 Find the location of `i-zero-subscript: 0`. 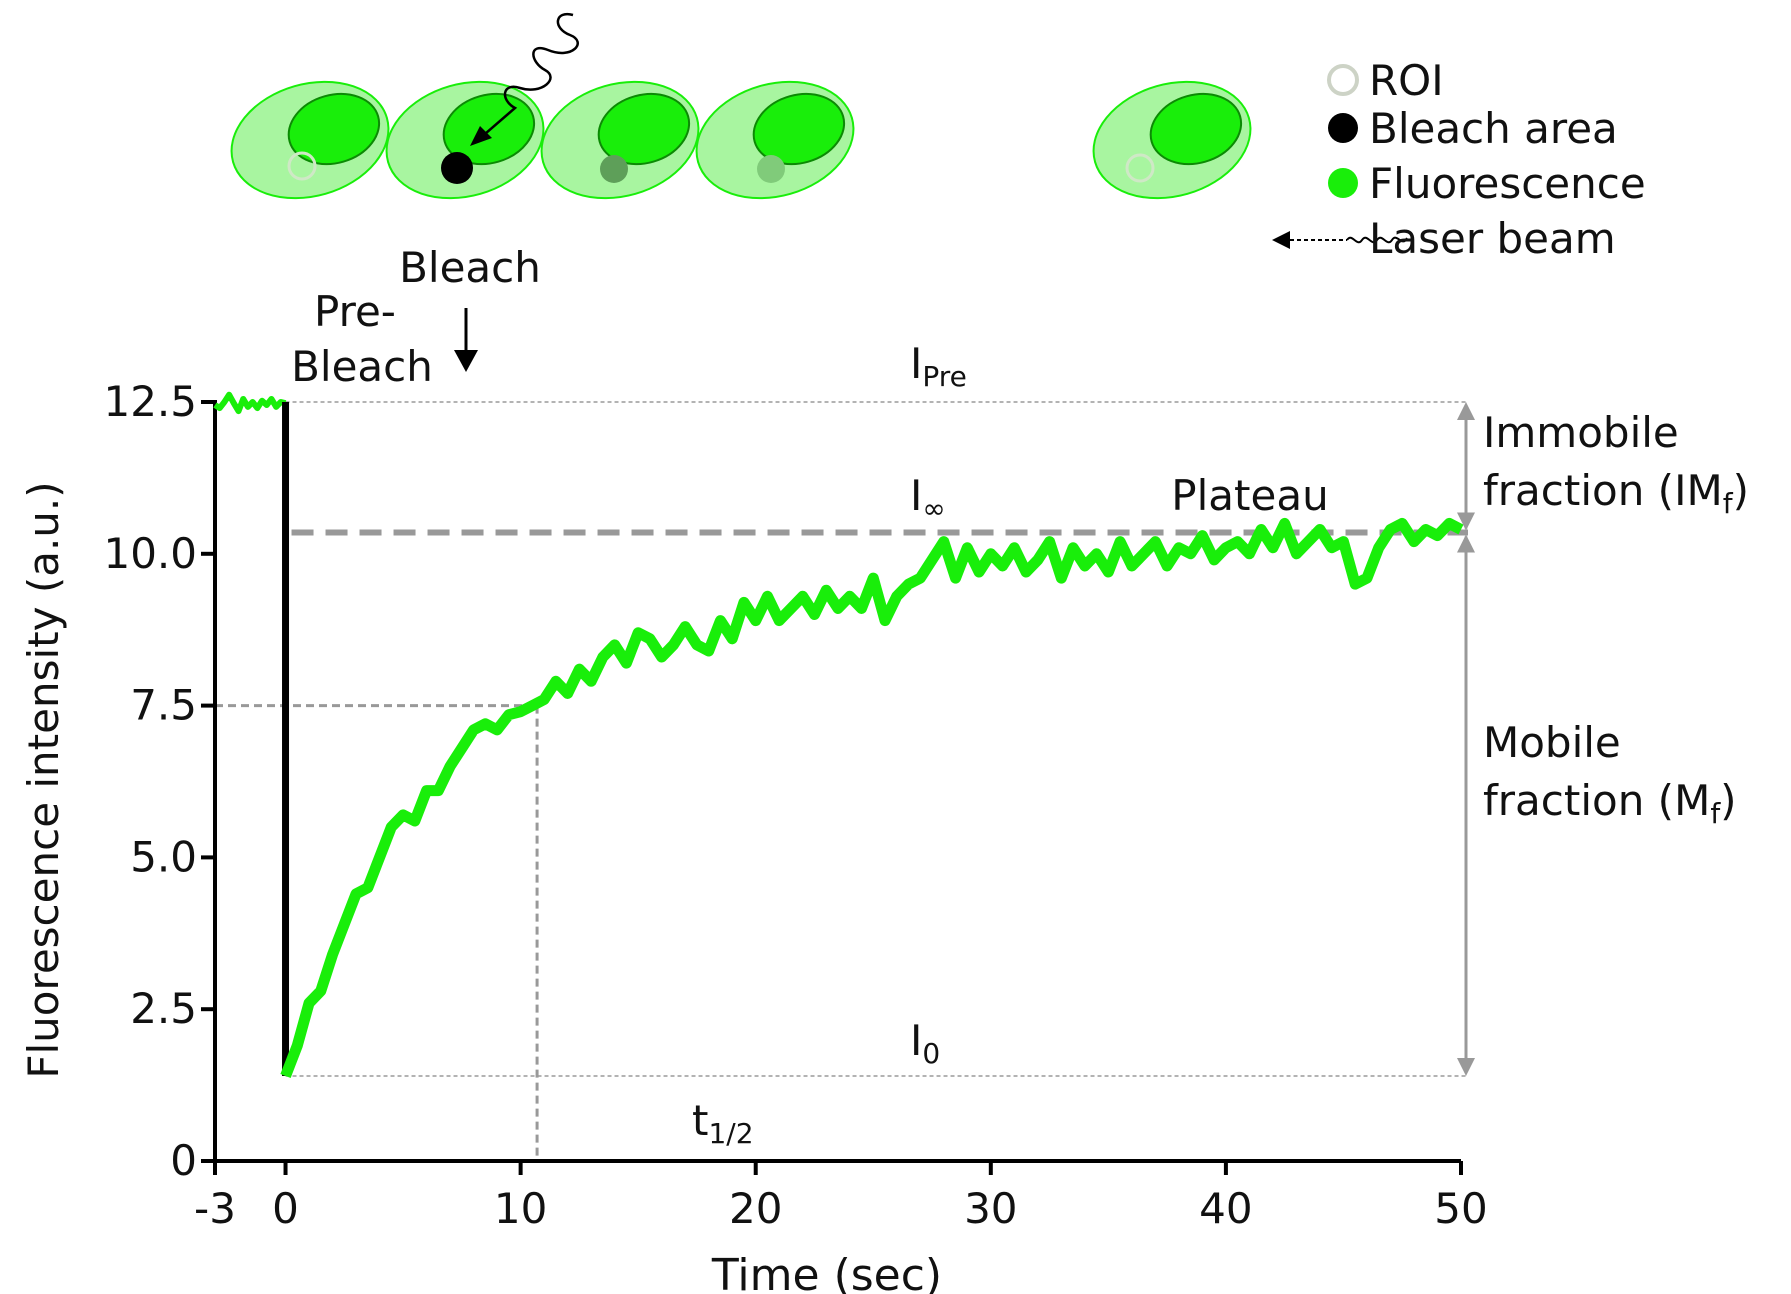

i-zero-subscript: 0 is located at coordinates (931, 1053).